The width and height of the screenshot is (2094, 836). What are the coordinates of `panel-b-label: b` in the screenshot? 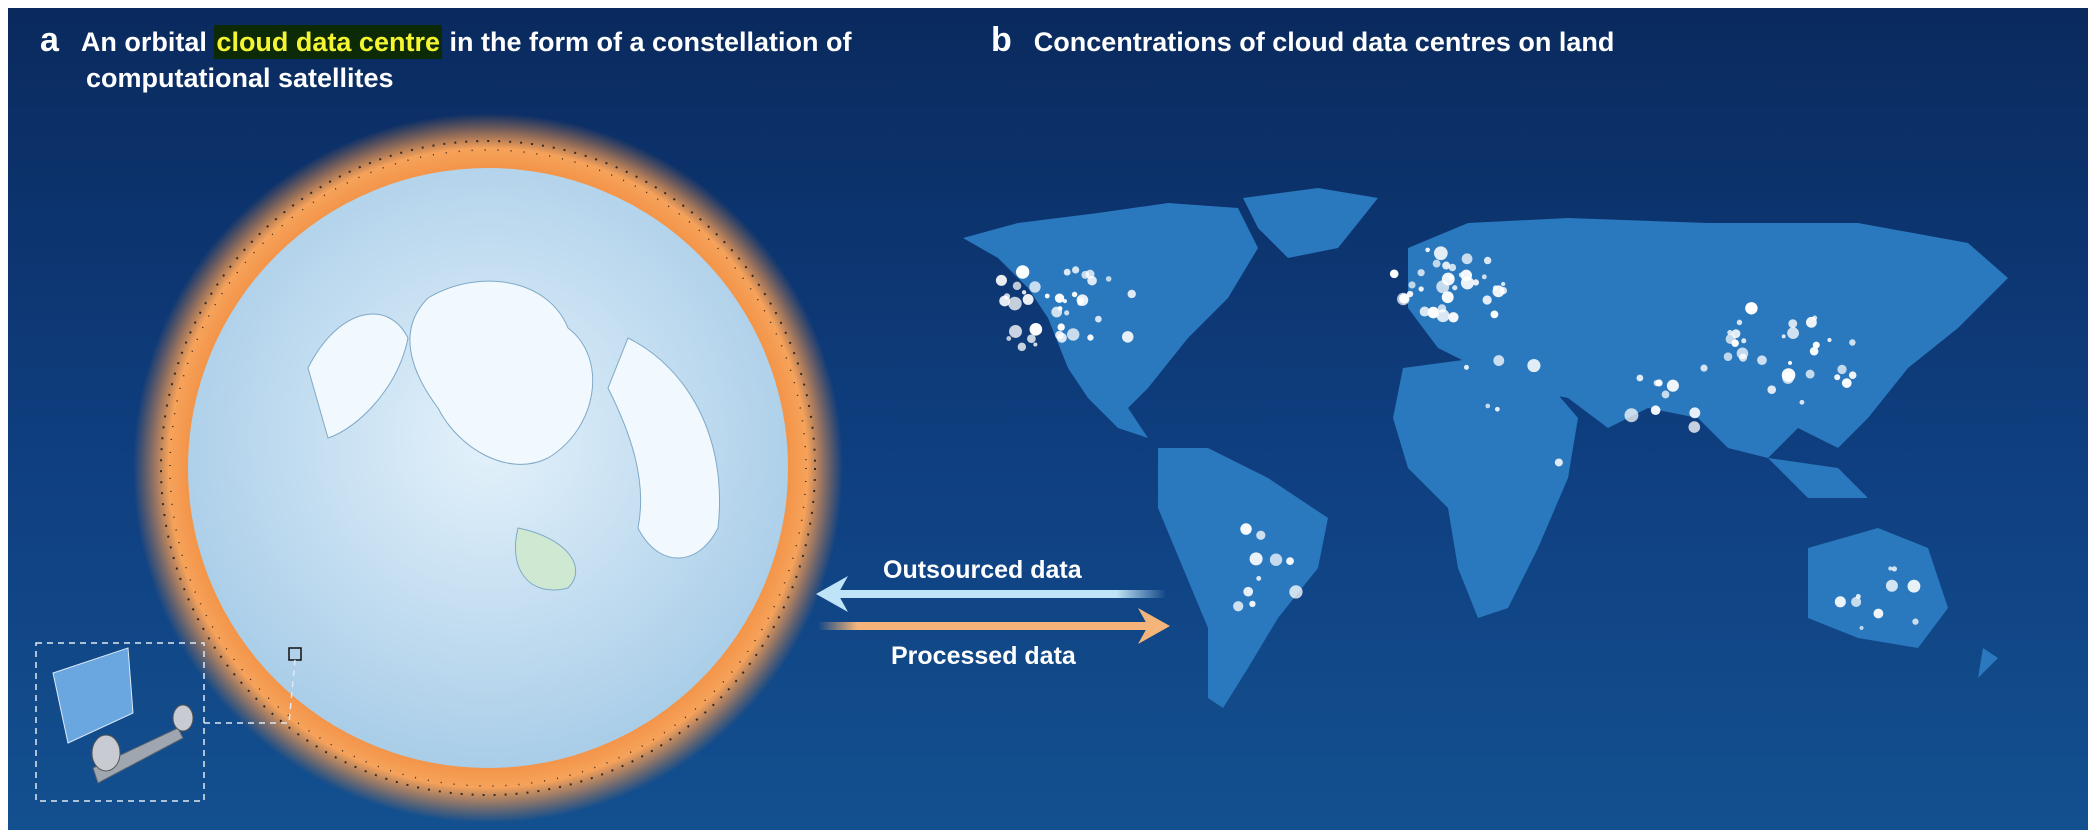 It's located at (1001, 40).